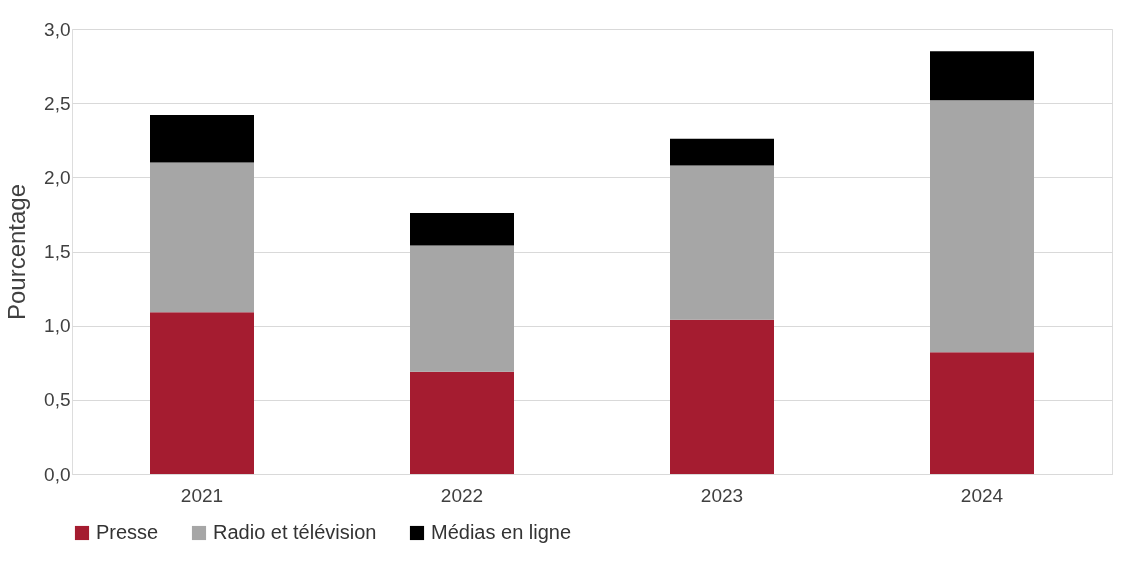 Image resolution: width=1137 pixels, height=565 pixels. What do you see at coordinates (982, 495) in the screenshot?
I see `x-tick-label: 2024` at bounding box center [982, 495].